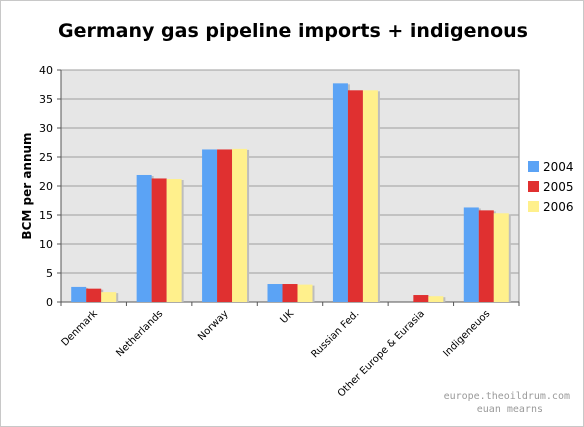 The height and width of the screenshot is (427, 584). I want to click on x-tick-label: Indigeneuos, so click(466, 333).